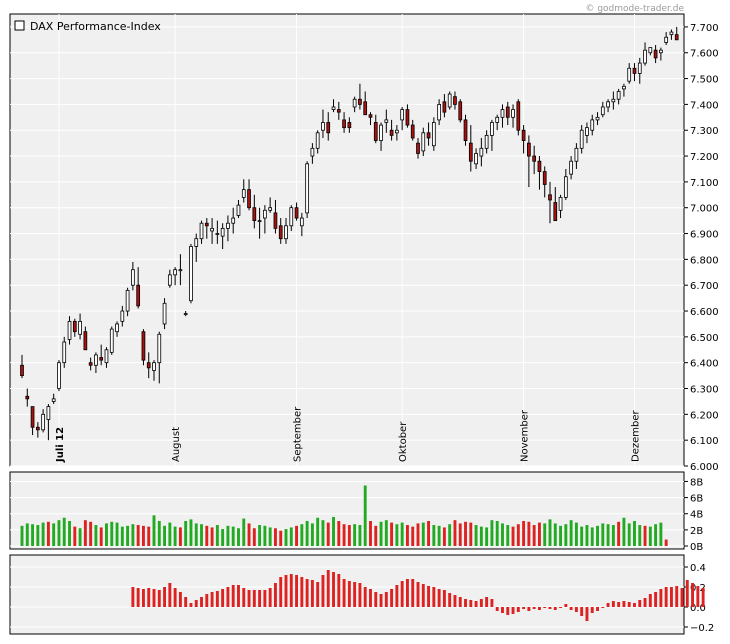 This screenshot has height=644, width=730. Describe the element at coordinates (60, 445) in the screenshot. I see `month-label: Juli 12` at that location.